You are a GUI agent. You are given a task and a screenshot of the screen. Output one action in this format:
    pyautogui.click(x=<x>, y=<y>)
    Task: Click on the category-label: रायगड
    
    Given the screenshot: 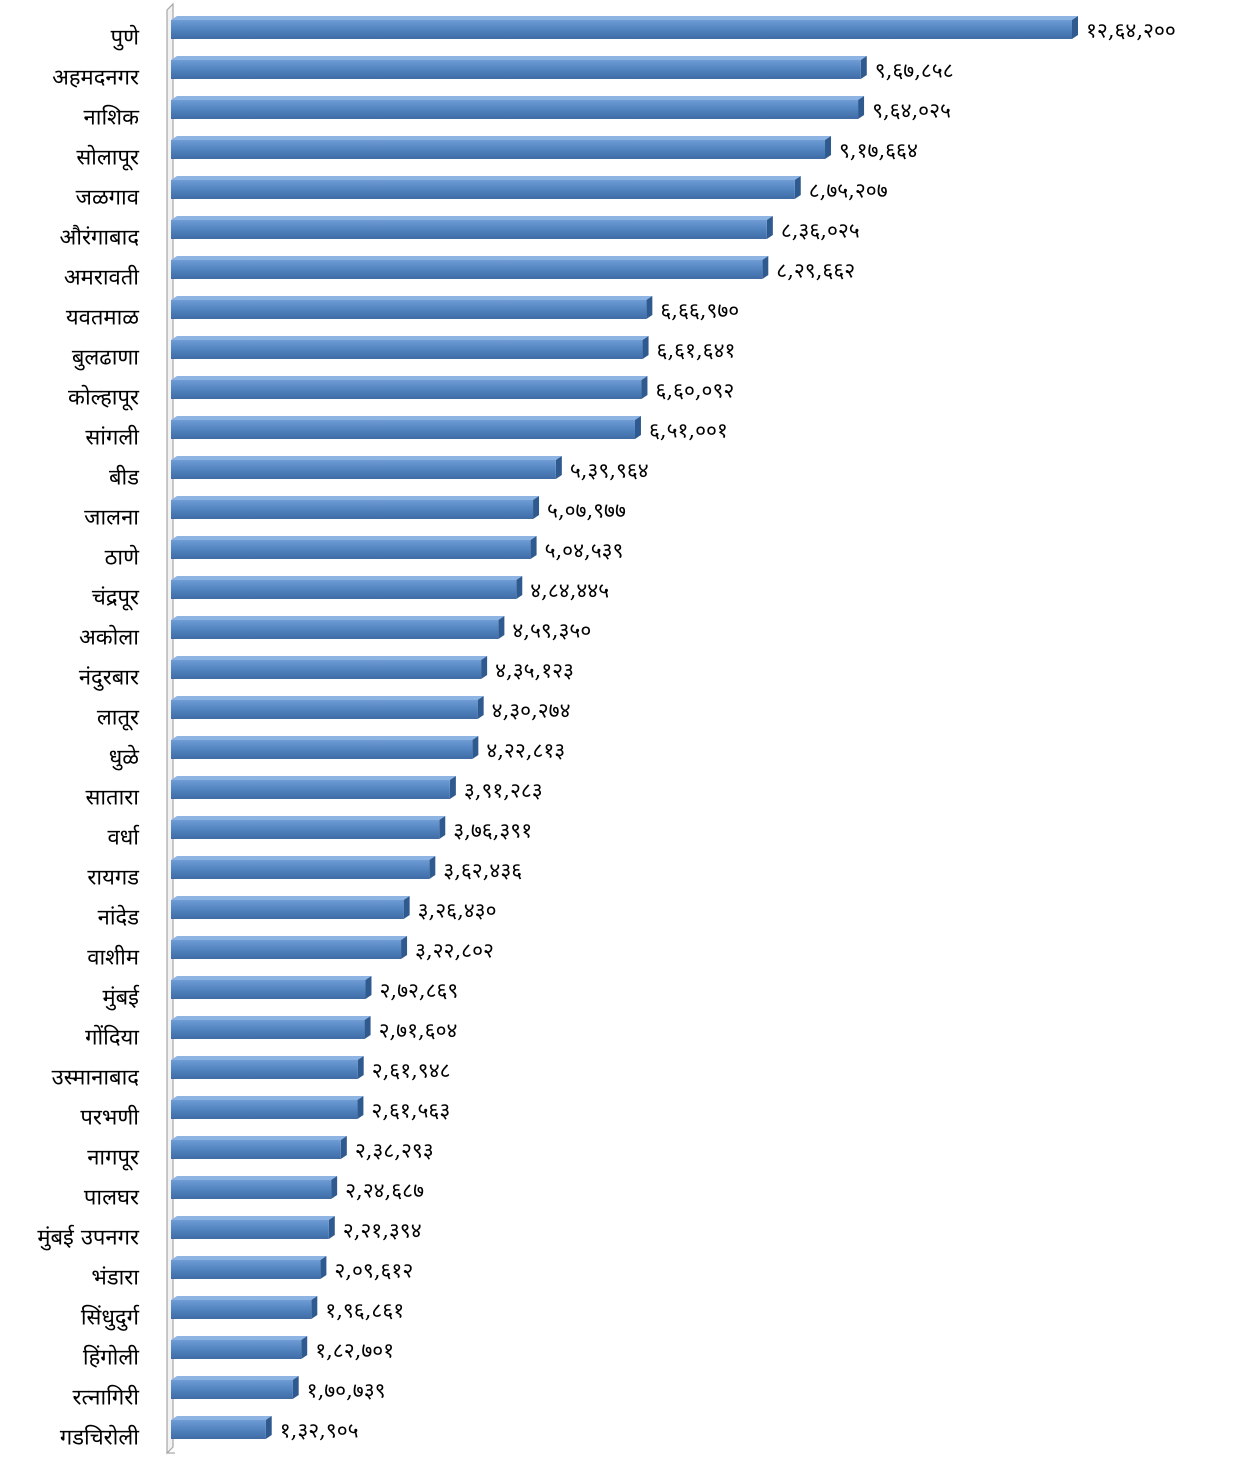 What is the action you would take?
    pyautogui.click(x=113, y=878)
    